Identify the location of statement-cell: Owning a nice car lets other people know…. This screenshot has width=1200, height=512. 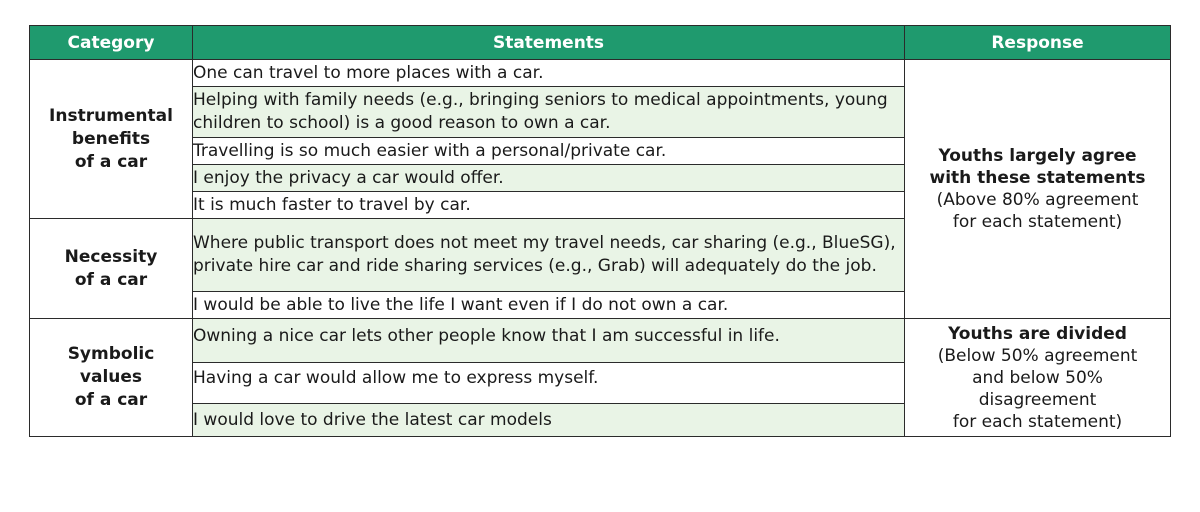
(548, 340).